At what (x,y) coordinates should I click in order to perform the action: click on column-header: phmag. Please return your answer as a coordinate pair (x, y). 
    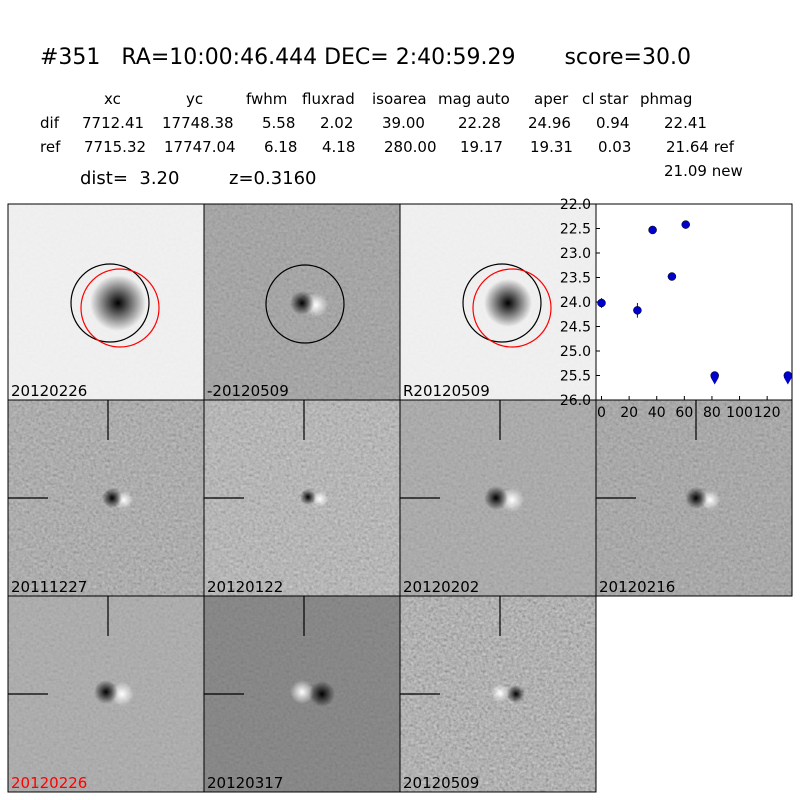
    Looking at the image, I should click on (666, 99).